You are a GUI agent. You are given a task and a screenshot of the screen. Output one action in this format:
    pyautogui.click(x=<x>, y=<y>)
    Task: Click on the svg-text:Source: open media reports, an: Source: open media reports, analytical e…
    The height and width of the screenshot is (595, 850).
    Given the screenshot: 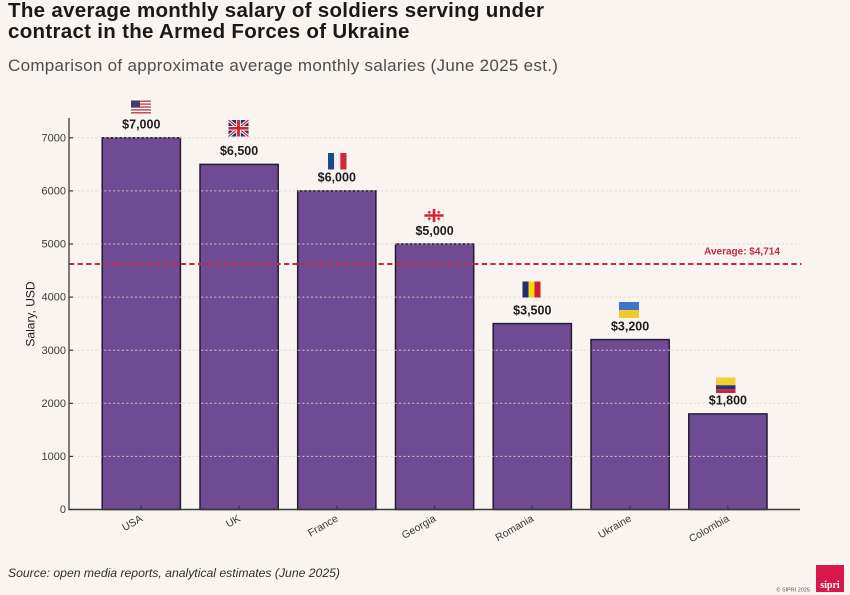 What is the action you would take?
    pyautogui.click(x=174, y=573)
    